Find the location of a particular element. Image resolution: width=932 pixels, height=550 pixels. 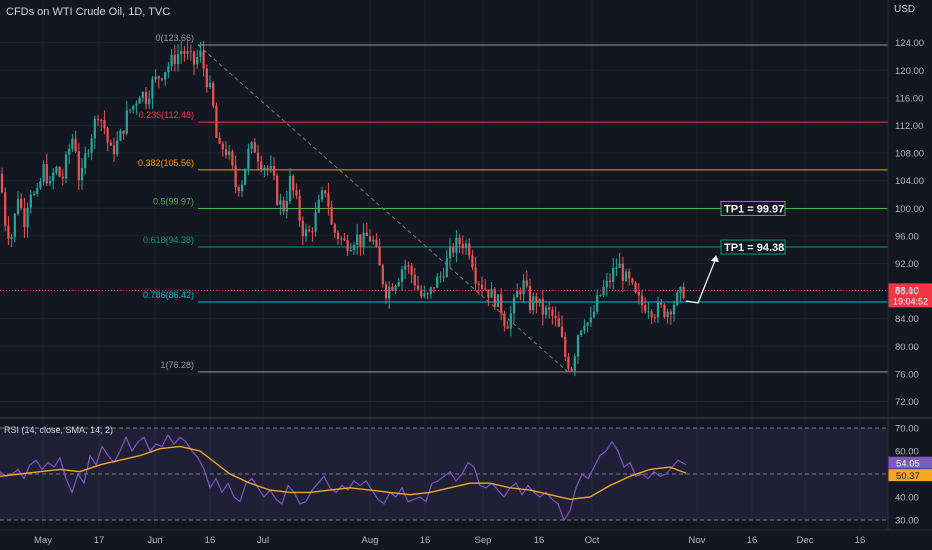

y-tick-label: 92.00 is located at coordinates (907, 264).